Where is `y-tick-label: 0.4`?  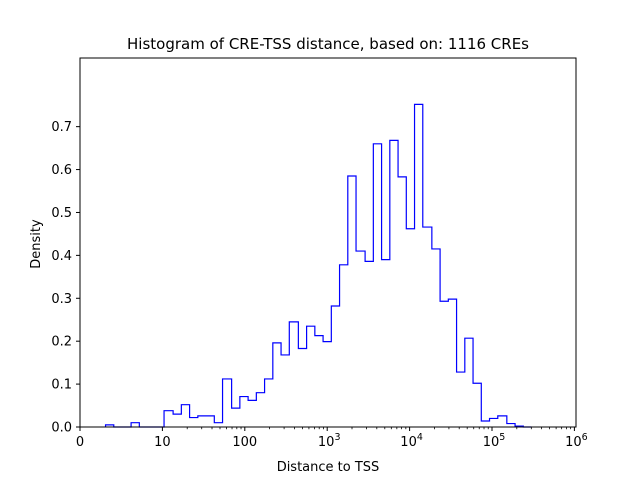
y-tick-label: 0.4 is located at coordinates (61, 256).